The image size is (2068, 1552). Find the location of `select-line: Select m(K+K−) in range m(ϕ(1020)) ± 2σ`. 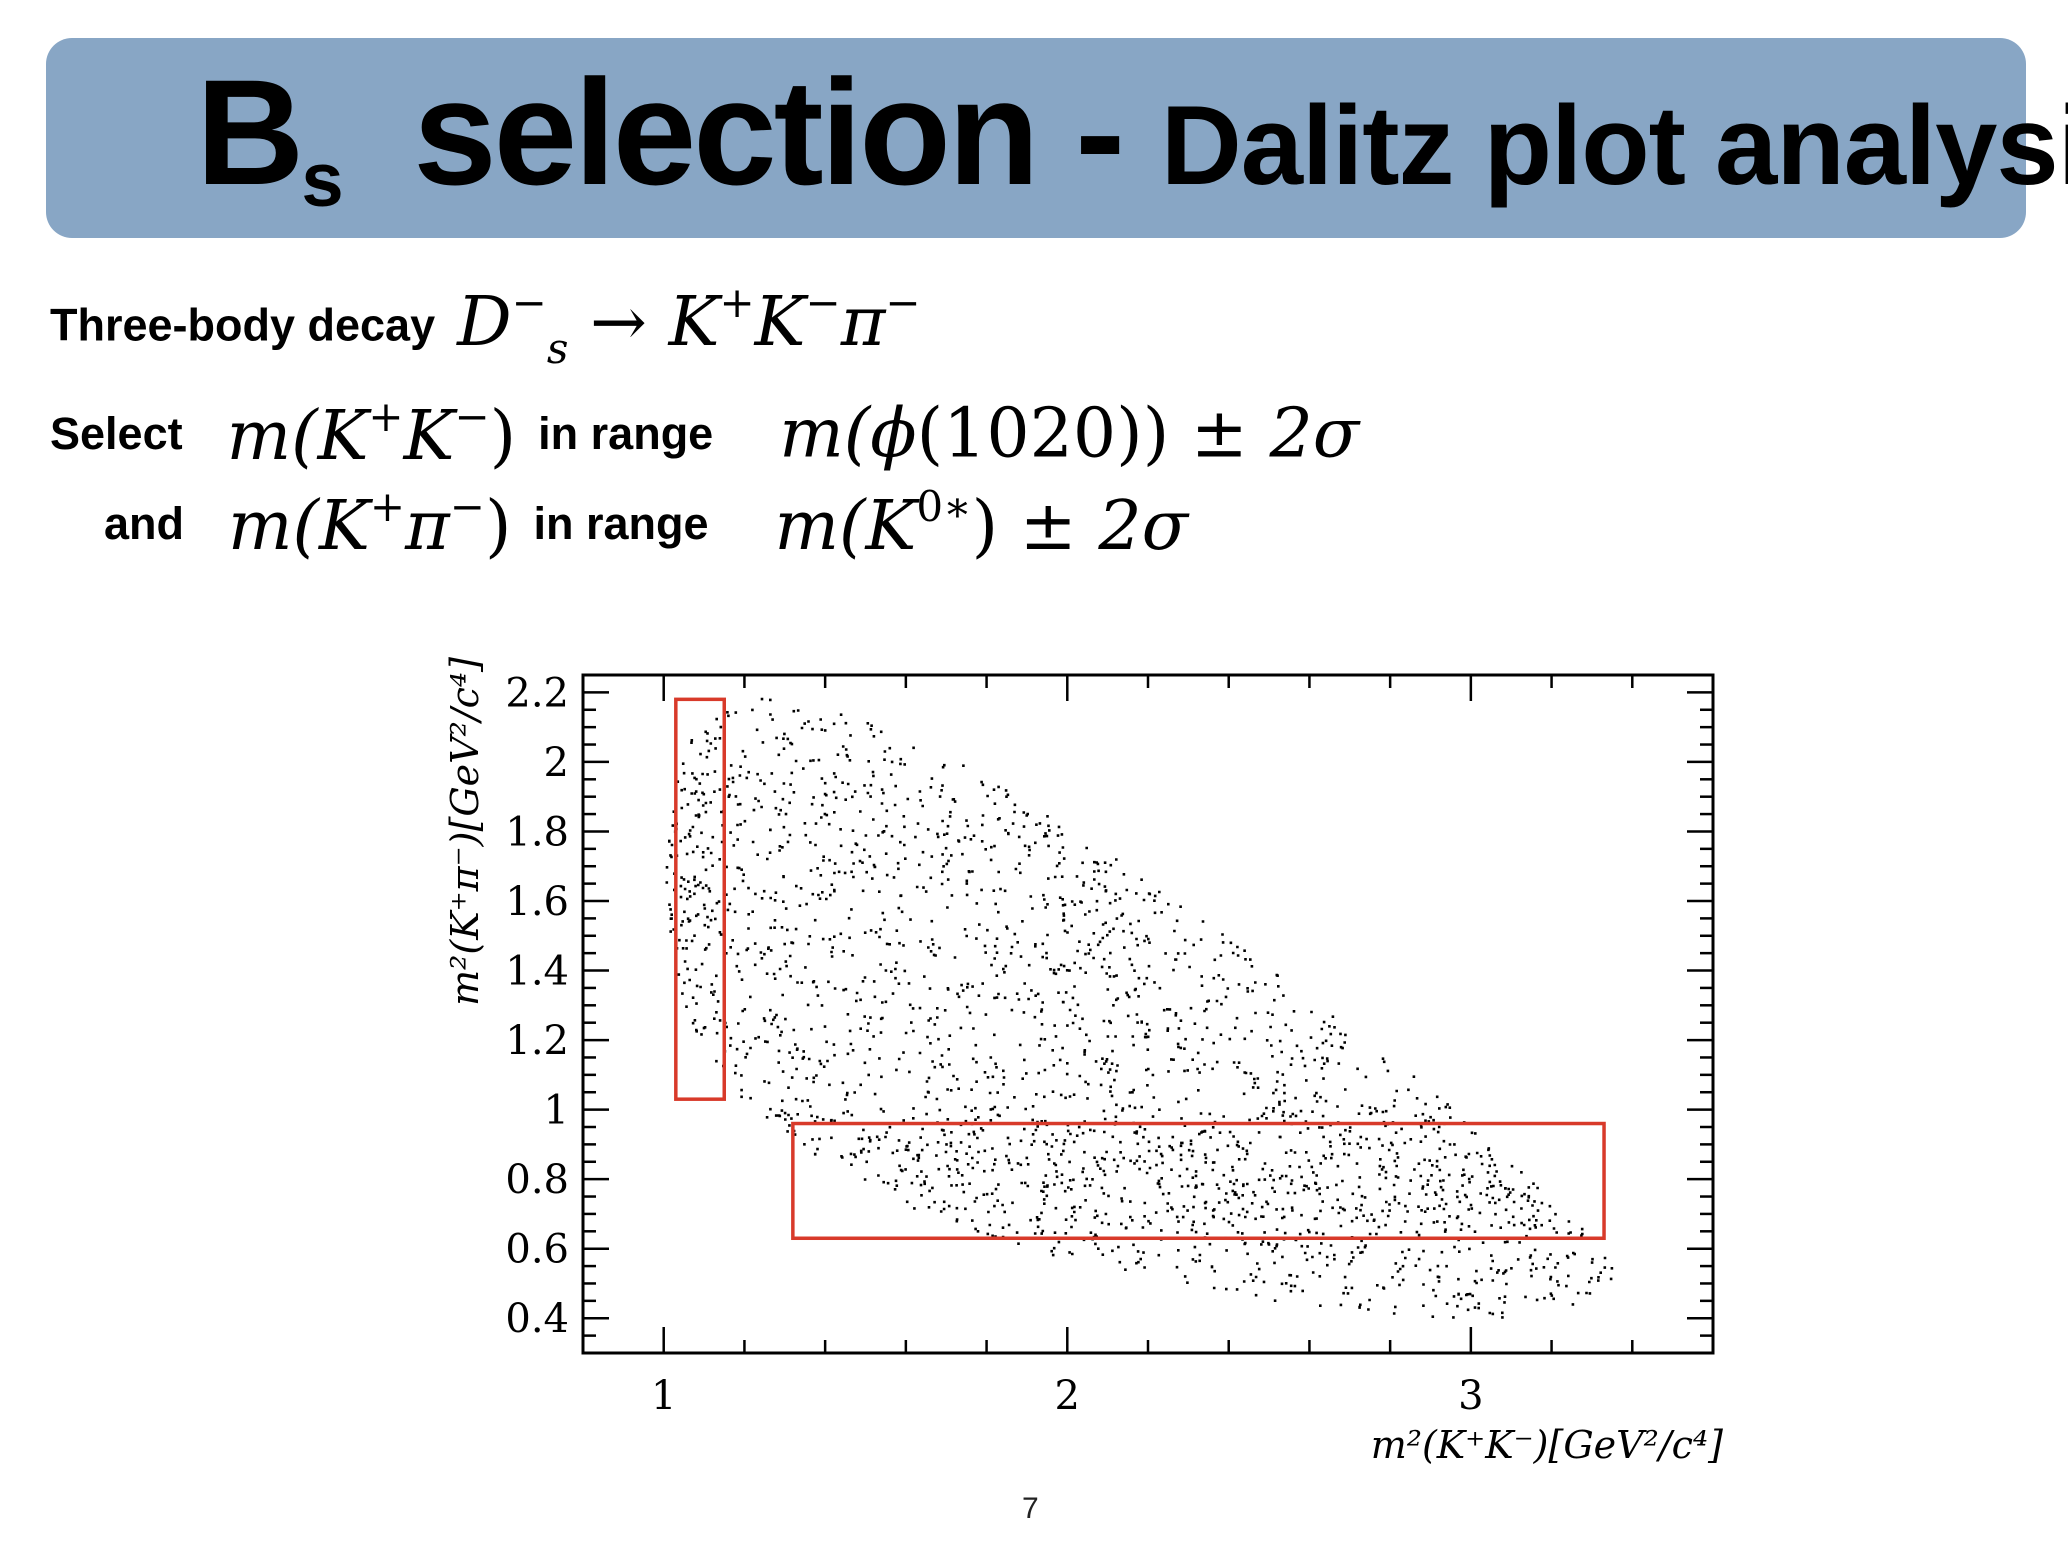

select-line: Select m(K+K−) in range m(ϕ(1020)) ± 2σ is located at coordinates (704, 434).